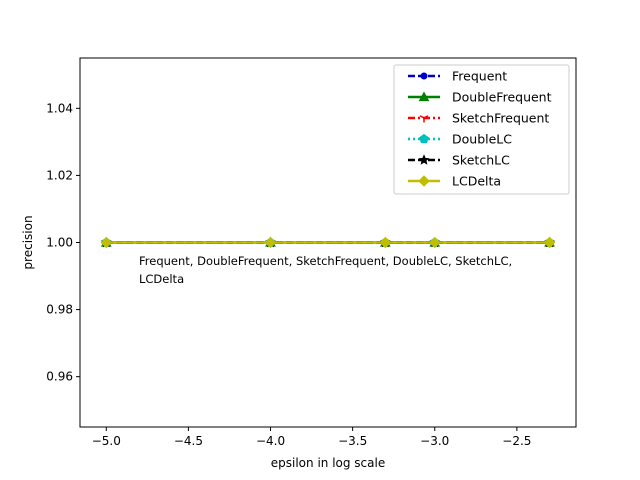  Describe the element at coordinates (106, 441) in the screenshot. I see `x-tick-label: −5.0` at that location.